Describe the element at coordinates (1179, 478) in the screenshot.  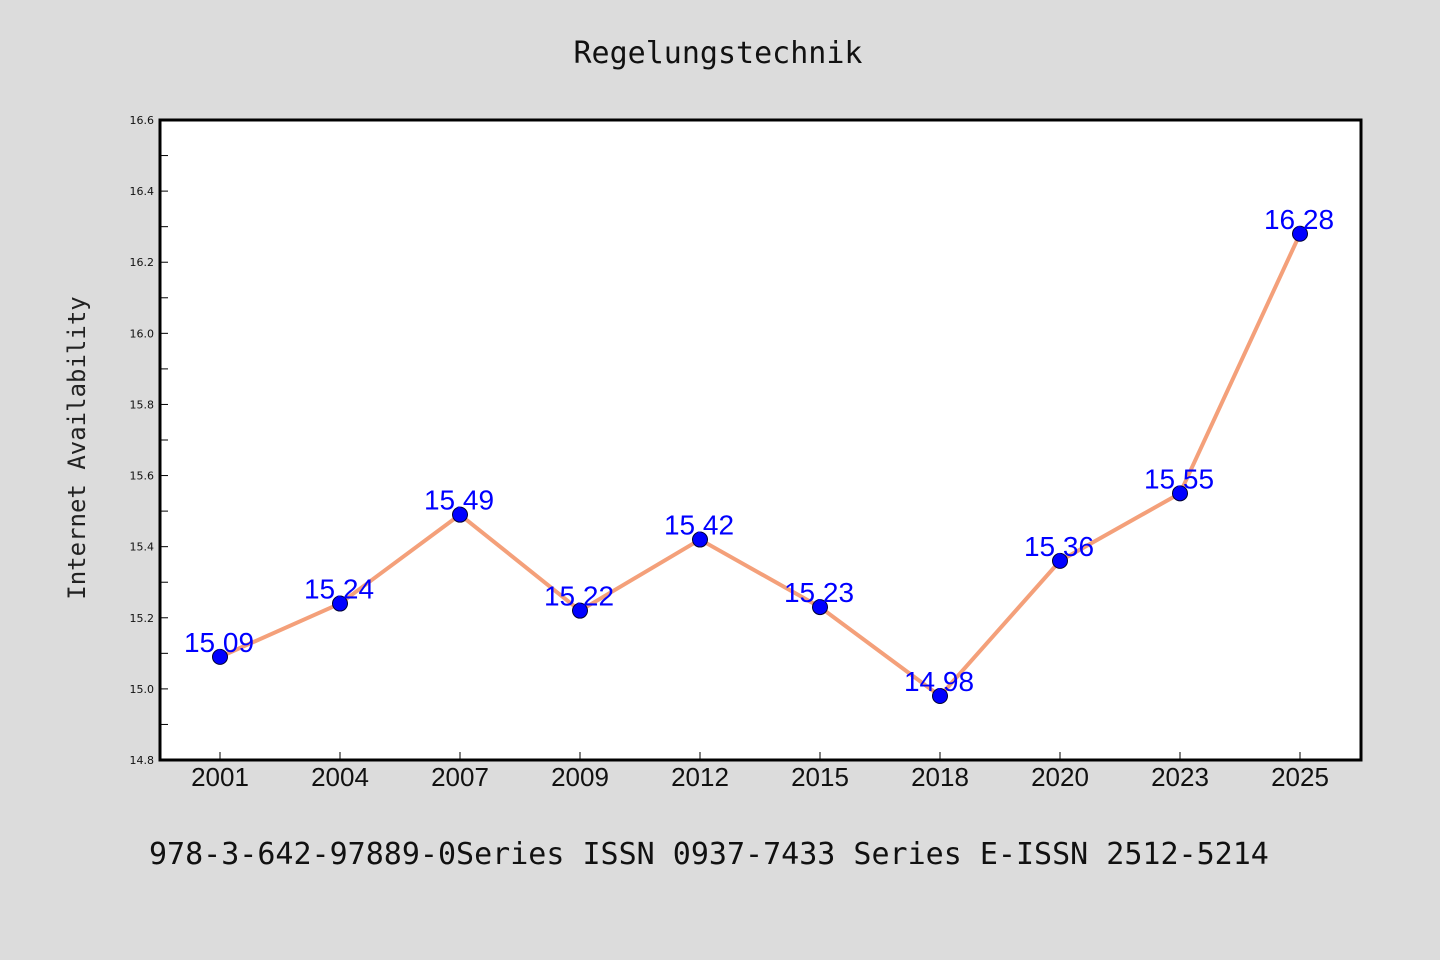
I see `data-label: 15.55` at that location.